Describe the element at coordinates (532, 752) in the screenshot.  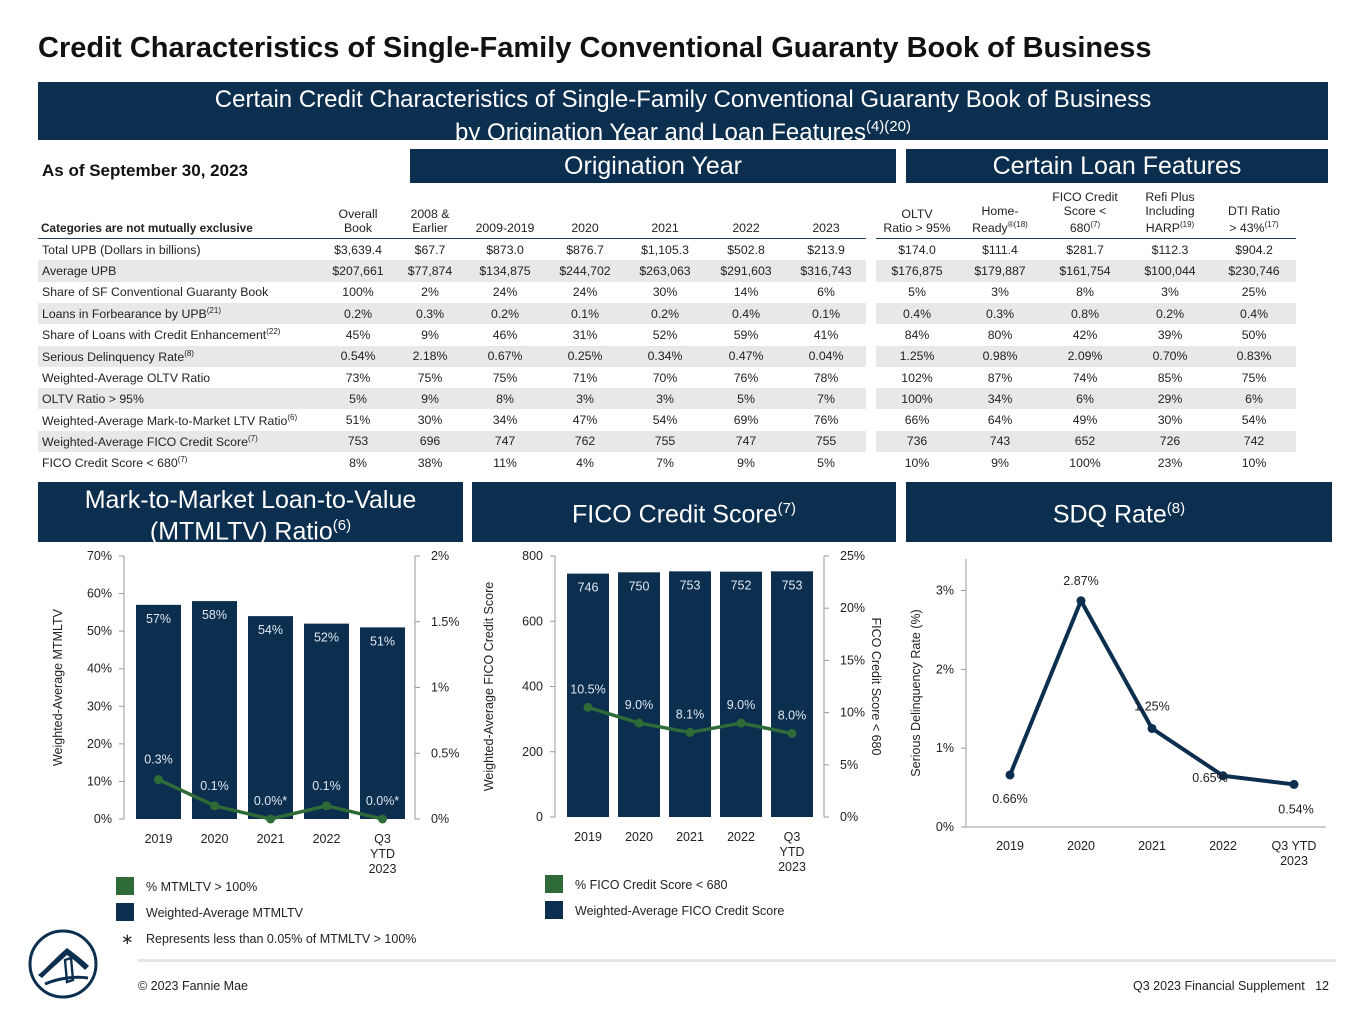
I see `y-tick-label: 200` at that location.